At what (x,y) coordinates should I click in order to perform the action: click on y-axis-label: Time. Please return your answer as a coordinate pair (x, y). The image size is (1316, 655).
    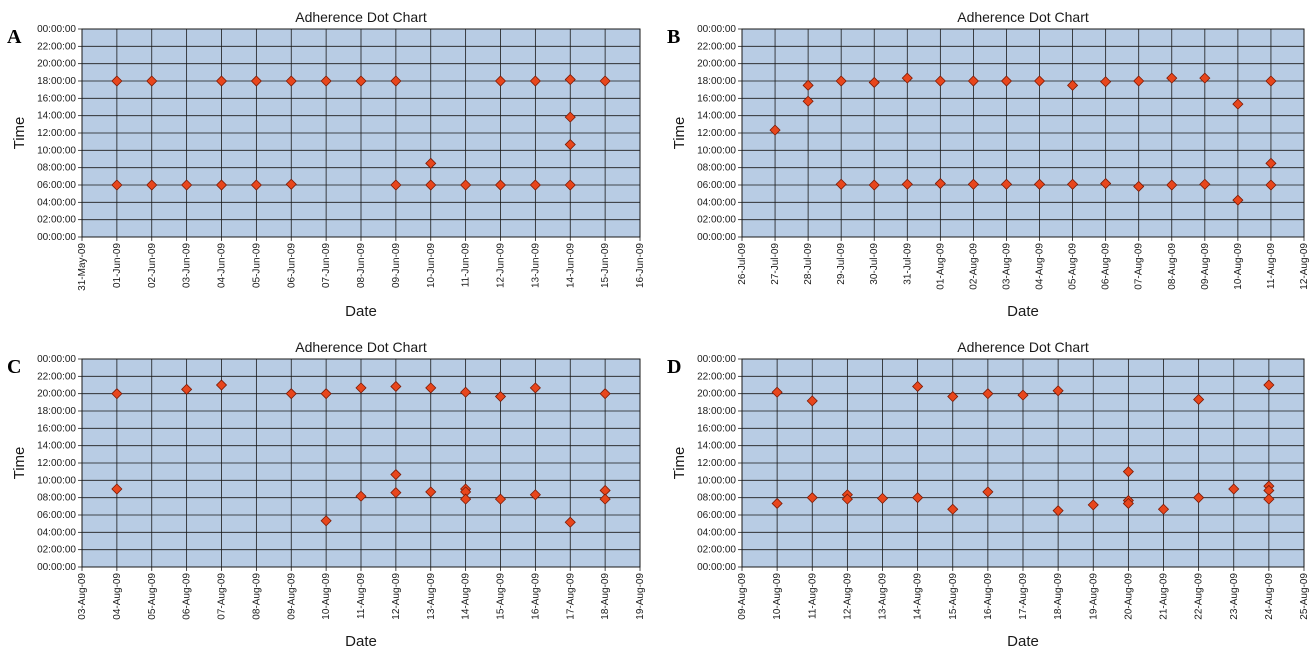
    Looking at the image, I should click on (19, 463).